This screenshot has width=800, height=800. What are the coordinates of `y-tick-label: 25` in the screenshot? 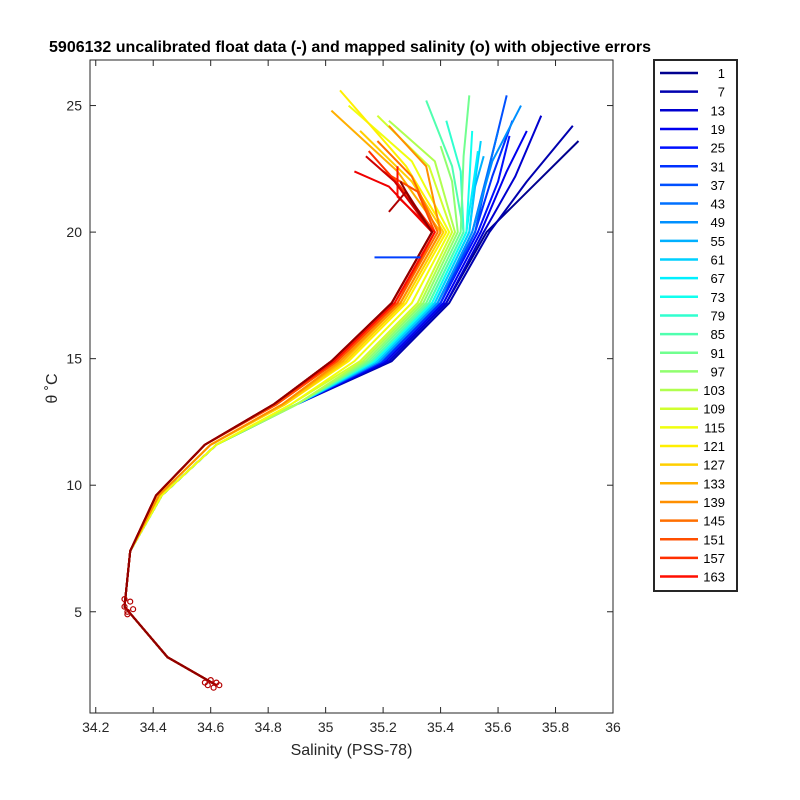 It's located at (74, 106).